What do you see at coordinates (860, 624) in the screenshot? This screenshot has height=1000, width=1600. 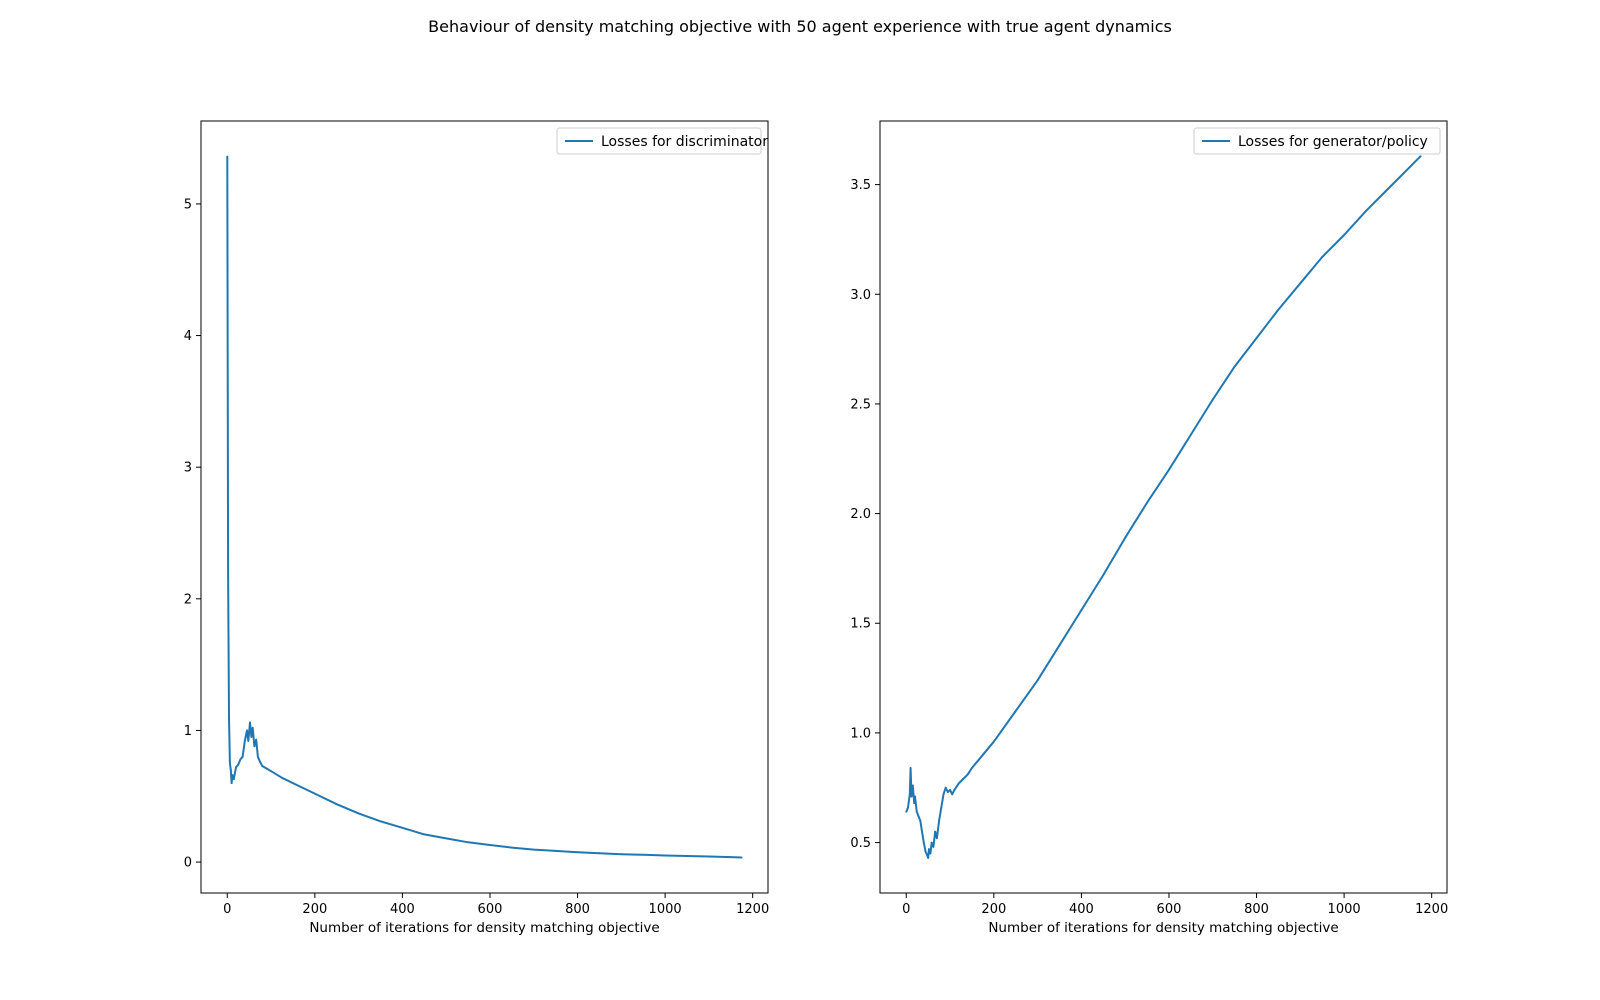 I see `y-tick-label: 1.5` at bounding box center [860, 624].